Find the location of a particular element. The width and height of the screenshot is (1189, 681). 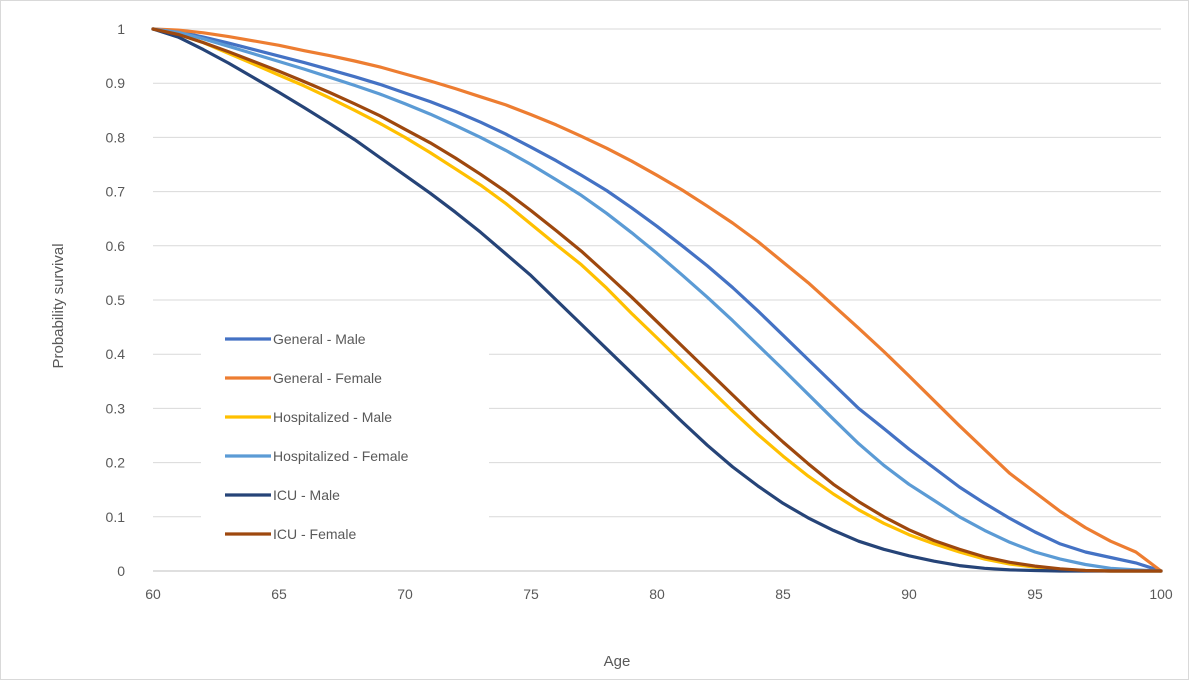

legend-item: ICU - Female is located at coordinates (290, 534).